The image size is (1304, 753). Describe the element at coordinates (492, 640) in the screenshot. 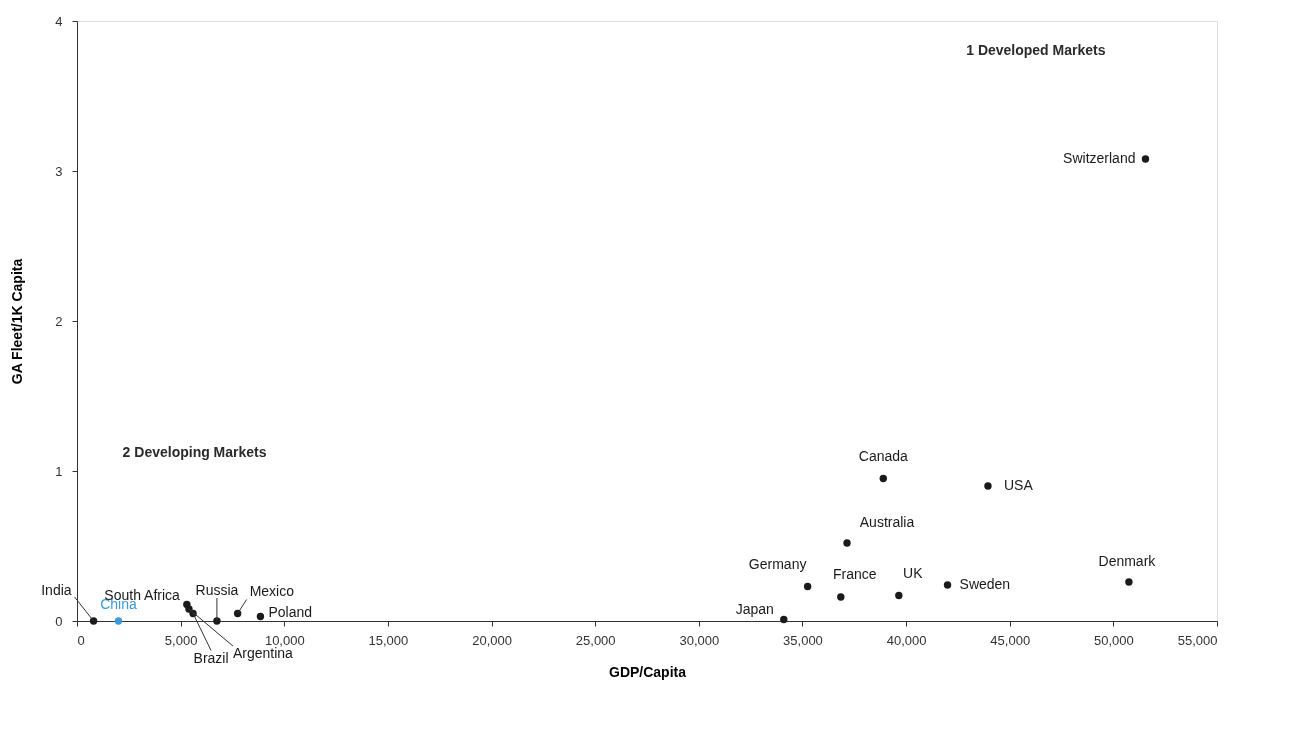

I see `x-tick-label: 20,000` at that location.